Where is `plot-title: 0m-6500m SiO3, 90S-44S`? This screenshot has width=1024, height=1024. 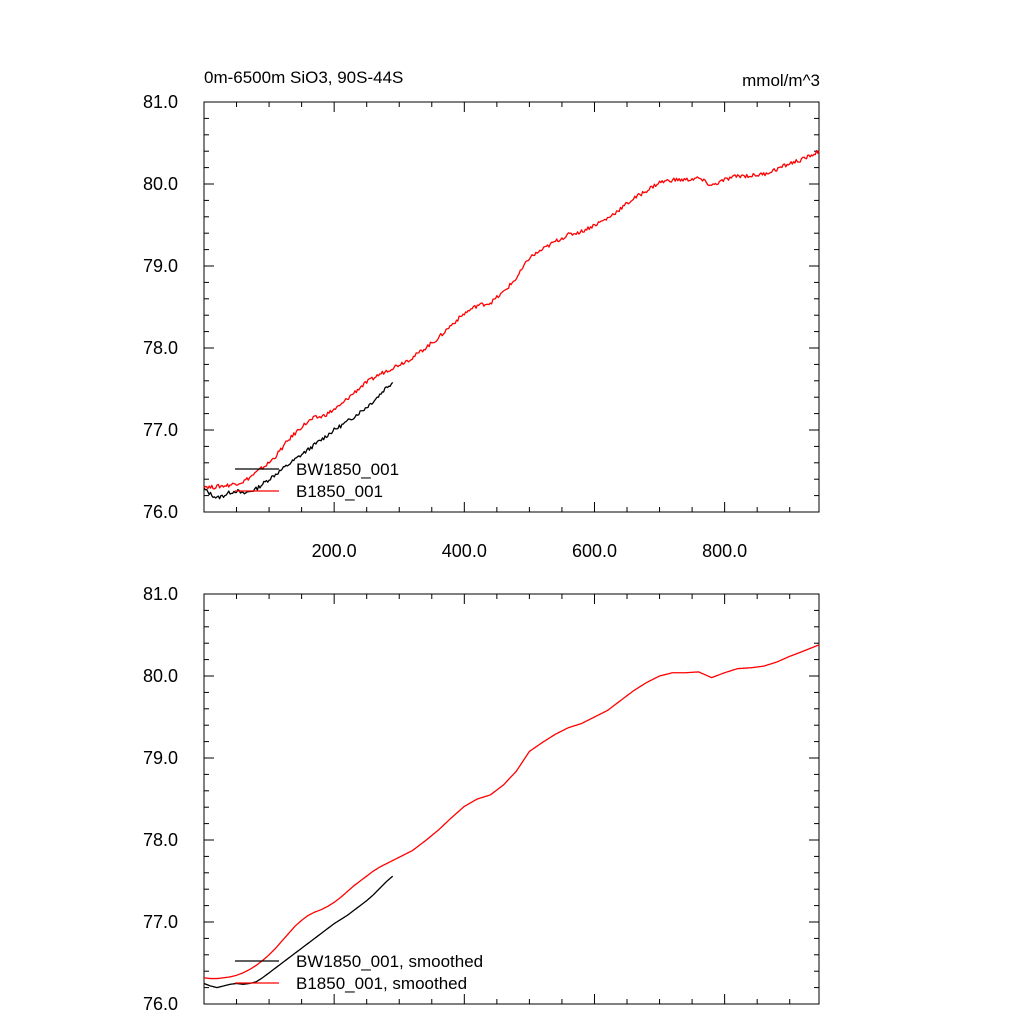 plot-title: 0m-6500m SiO3, 90S-44S is located at coordinates (303, 77).